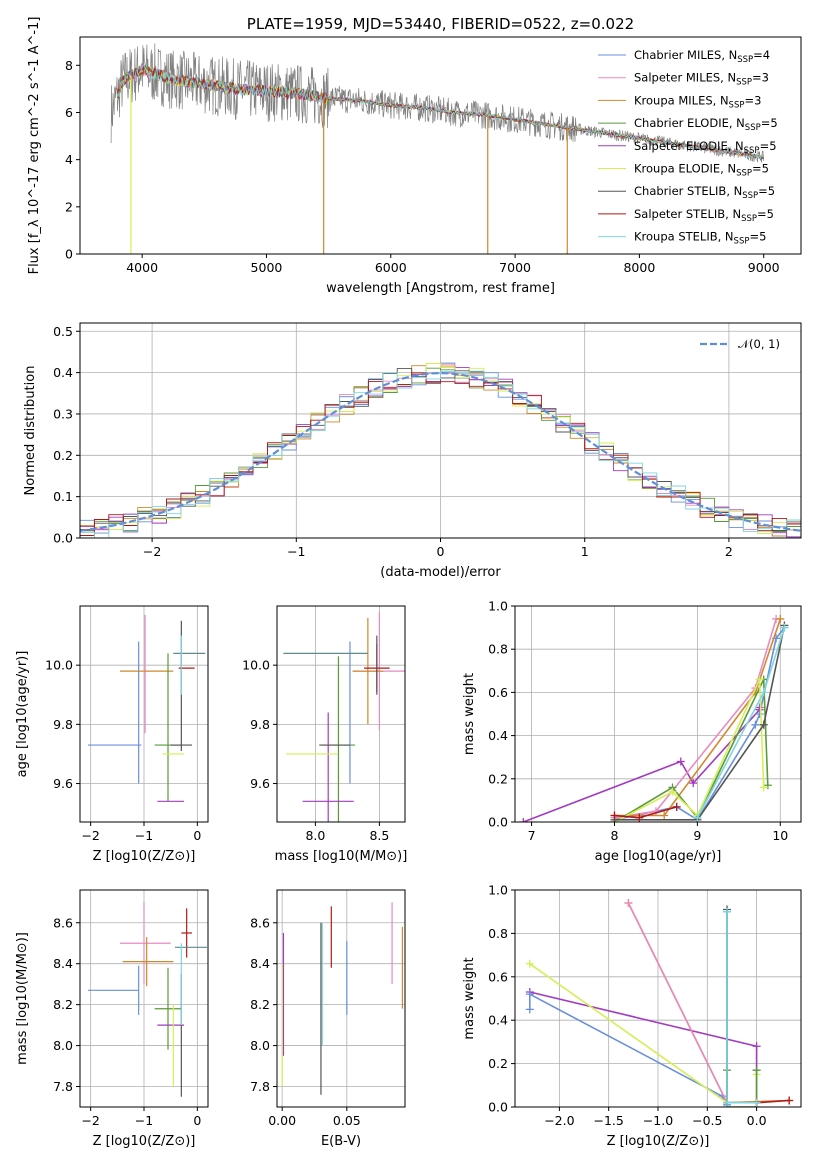  What do you see at coordinates (737, 105) in the screenshot?
I see `spectrum-legend-label-sub-2: SSP` at bounding box center [737, 105].